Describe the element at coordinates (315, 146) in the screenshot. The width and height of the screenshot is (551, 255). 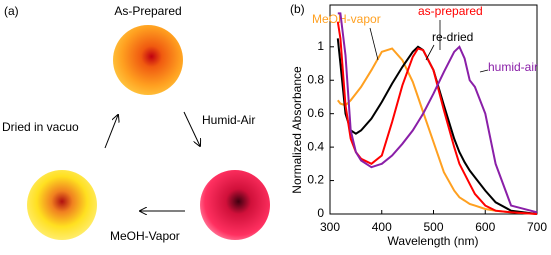
I see `y-tick-label: 0.4` at that location.